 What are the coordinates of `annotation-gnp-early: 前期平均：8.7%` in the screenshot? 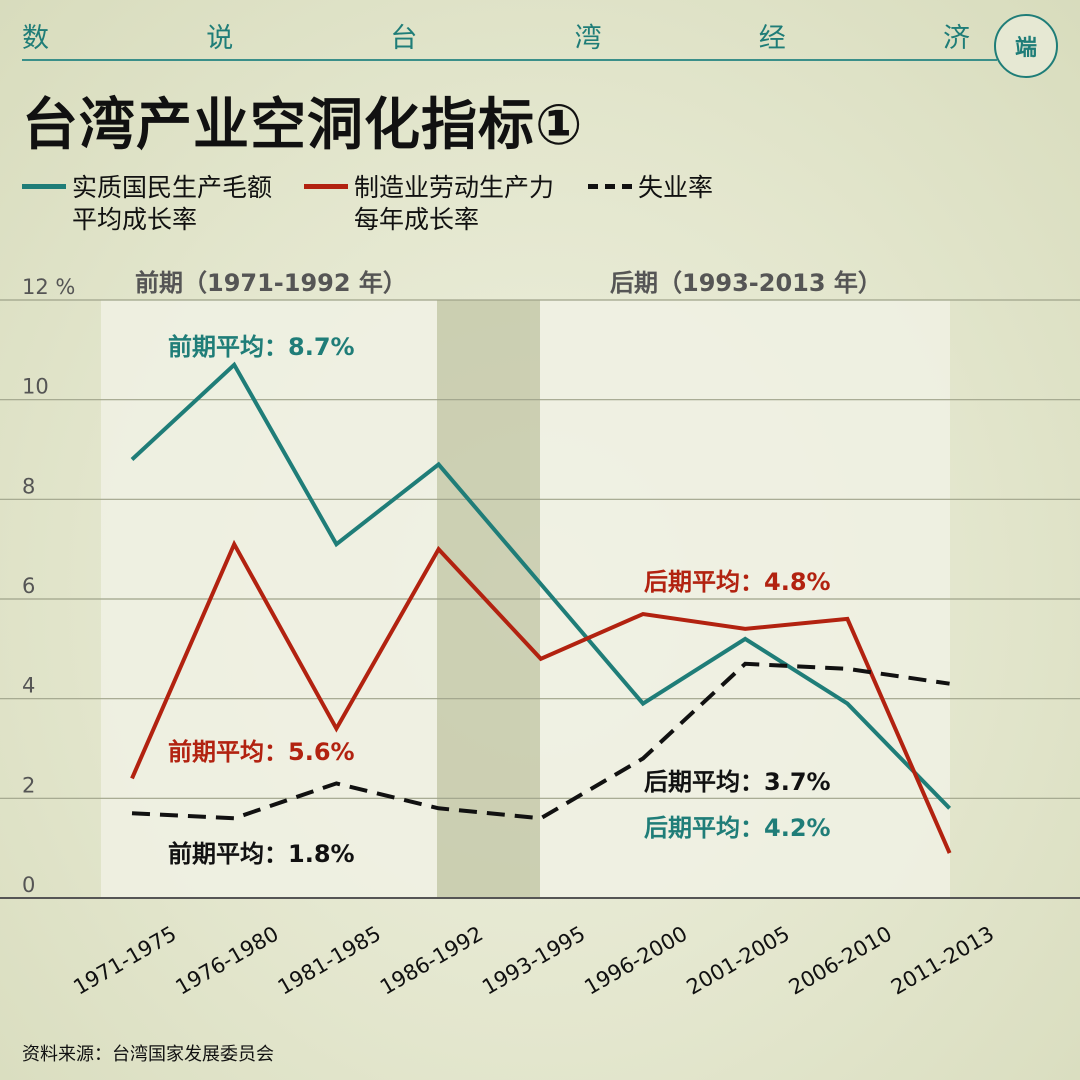 It's located at (261, 347).